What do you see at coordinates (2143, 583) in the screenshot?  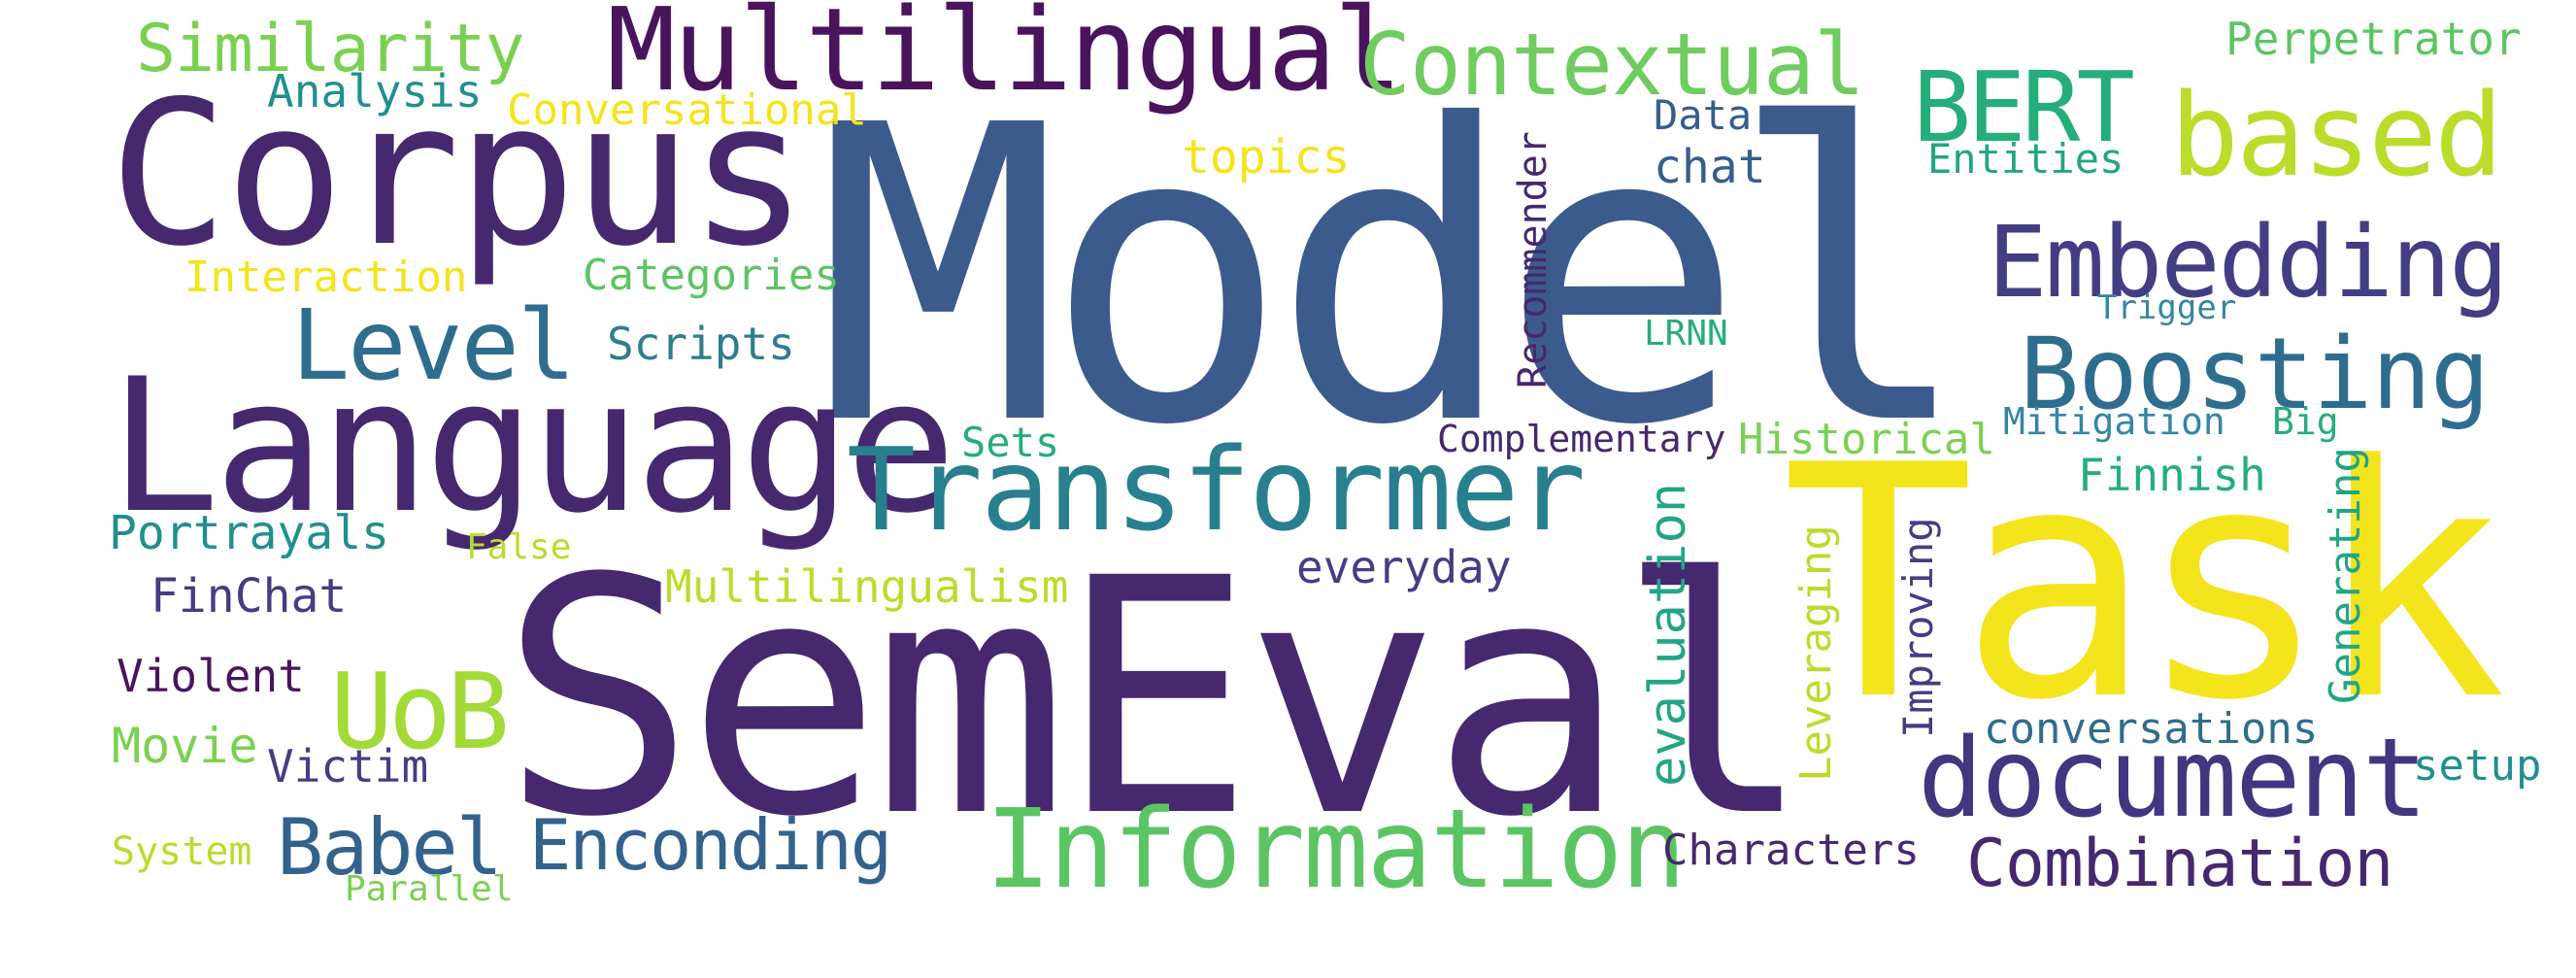 I see `word-task: Task` at bounding box center [2143, 583].